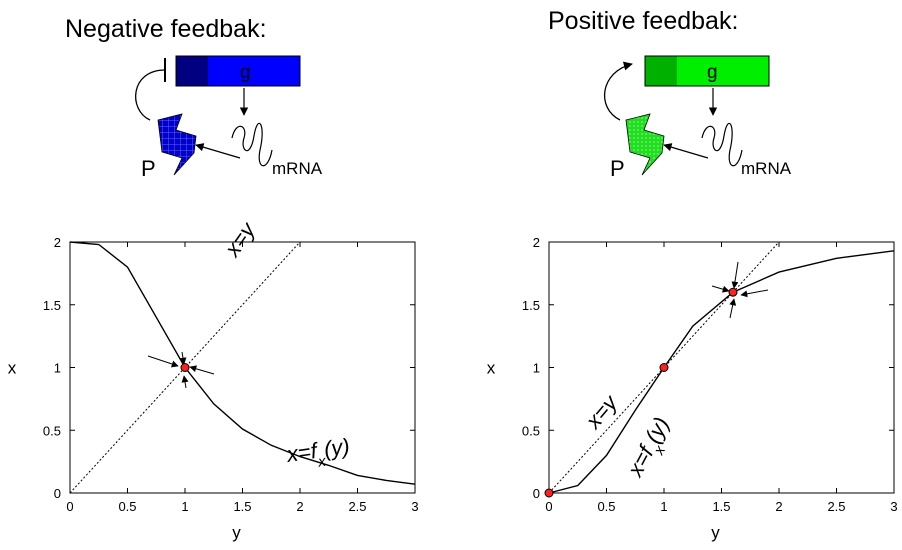 The height and width of the screenshot is (550, 902). I want to click on positive-feedback-schematic: Positive feedbak: g mRNA P, so click(670, 94).